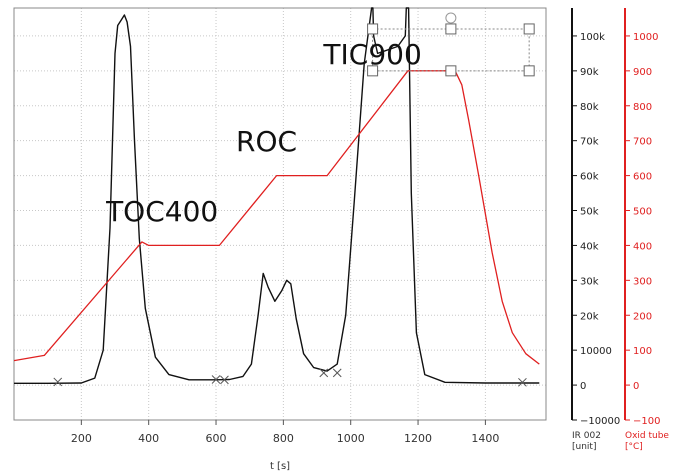 The width and height of the screenshot is (692, 475). Describe the element at coordinates (583, 386) in the screenshot. I see `ir-tick-label: 0` at that location.